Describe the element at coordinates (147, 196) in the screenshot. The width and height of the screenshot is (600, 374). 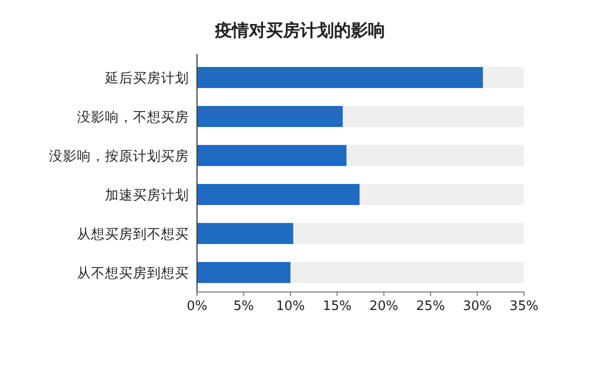
I see `y-tick-label: 加速买房计划` at that location.